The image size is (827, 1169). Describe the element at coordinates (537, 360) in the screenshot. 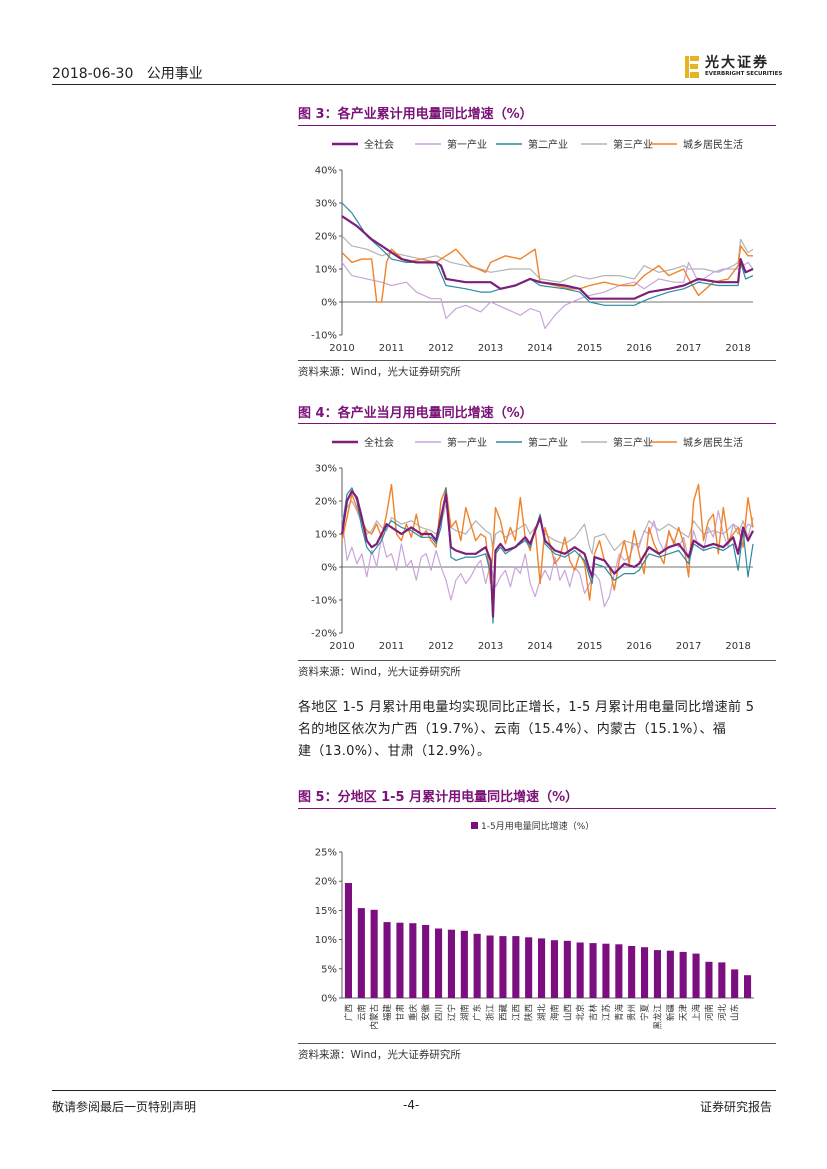

I see `fig3-bottom-rule` at that location.